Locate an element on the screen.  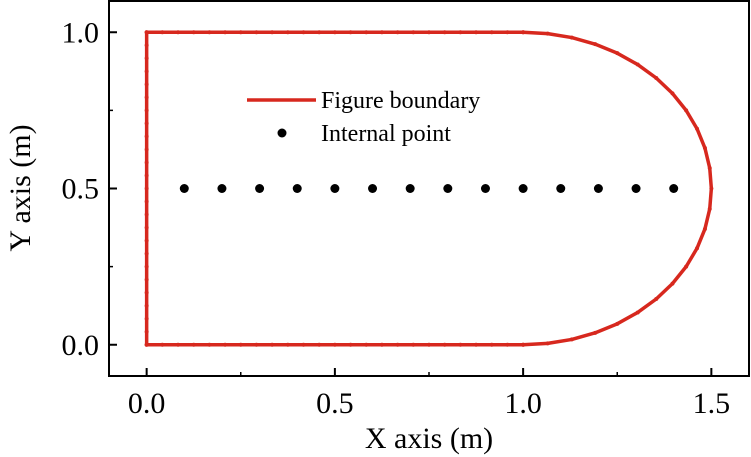
legend-internal-label: Internal point is located at coordinates (386, 134).